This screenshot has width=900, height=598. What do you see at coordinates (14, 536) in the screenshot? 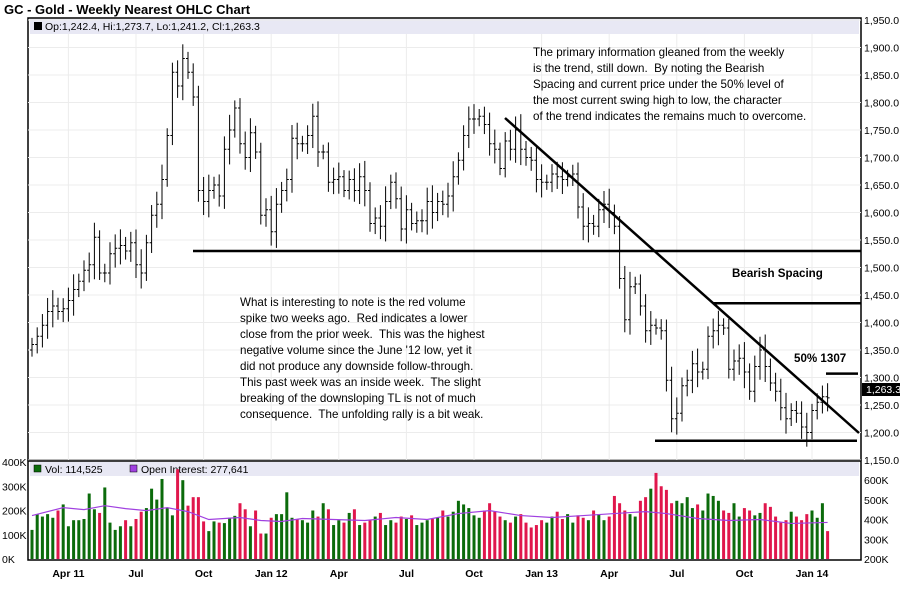
I see `volume-tick-label: 100K` at bounding box center [14, 536].